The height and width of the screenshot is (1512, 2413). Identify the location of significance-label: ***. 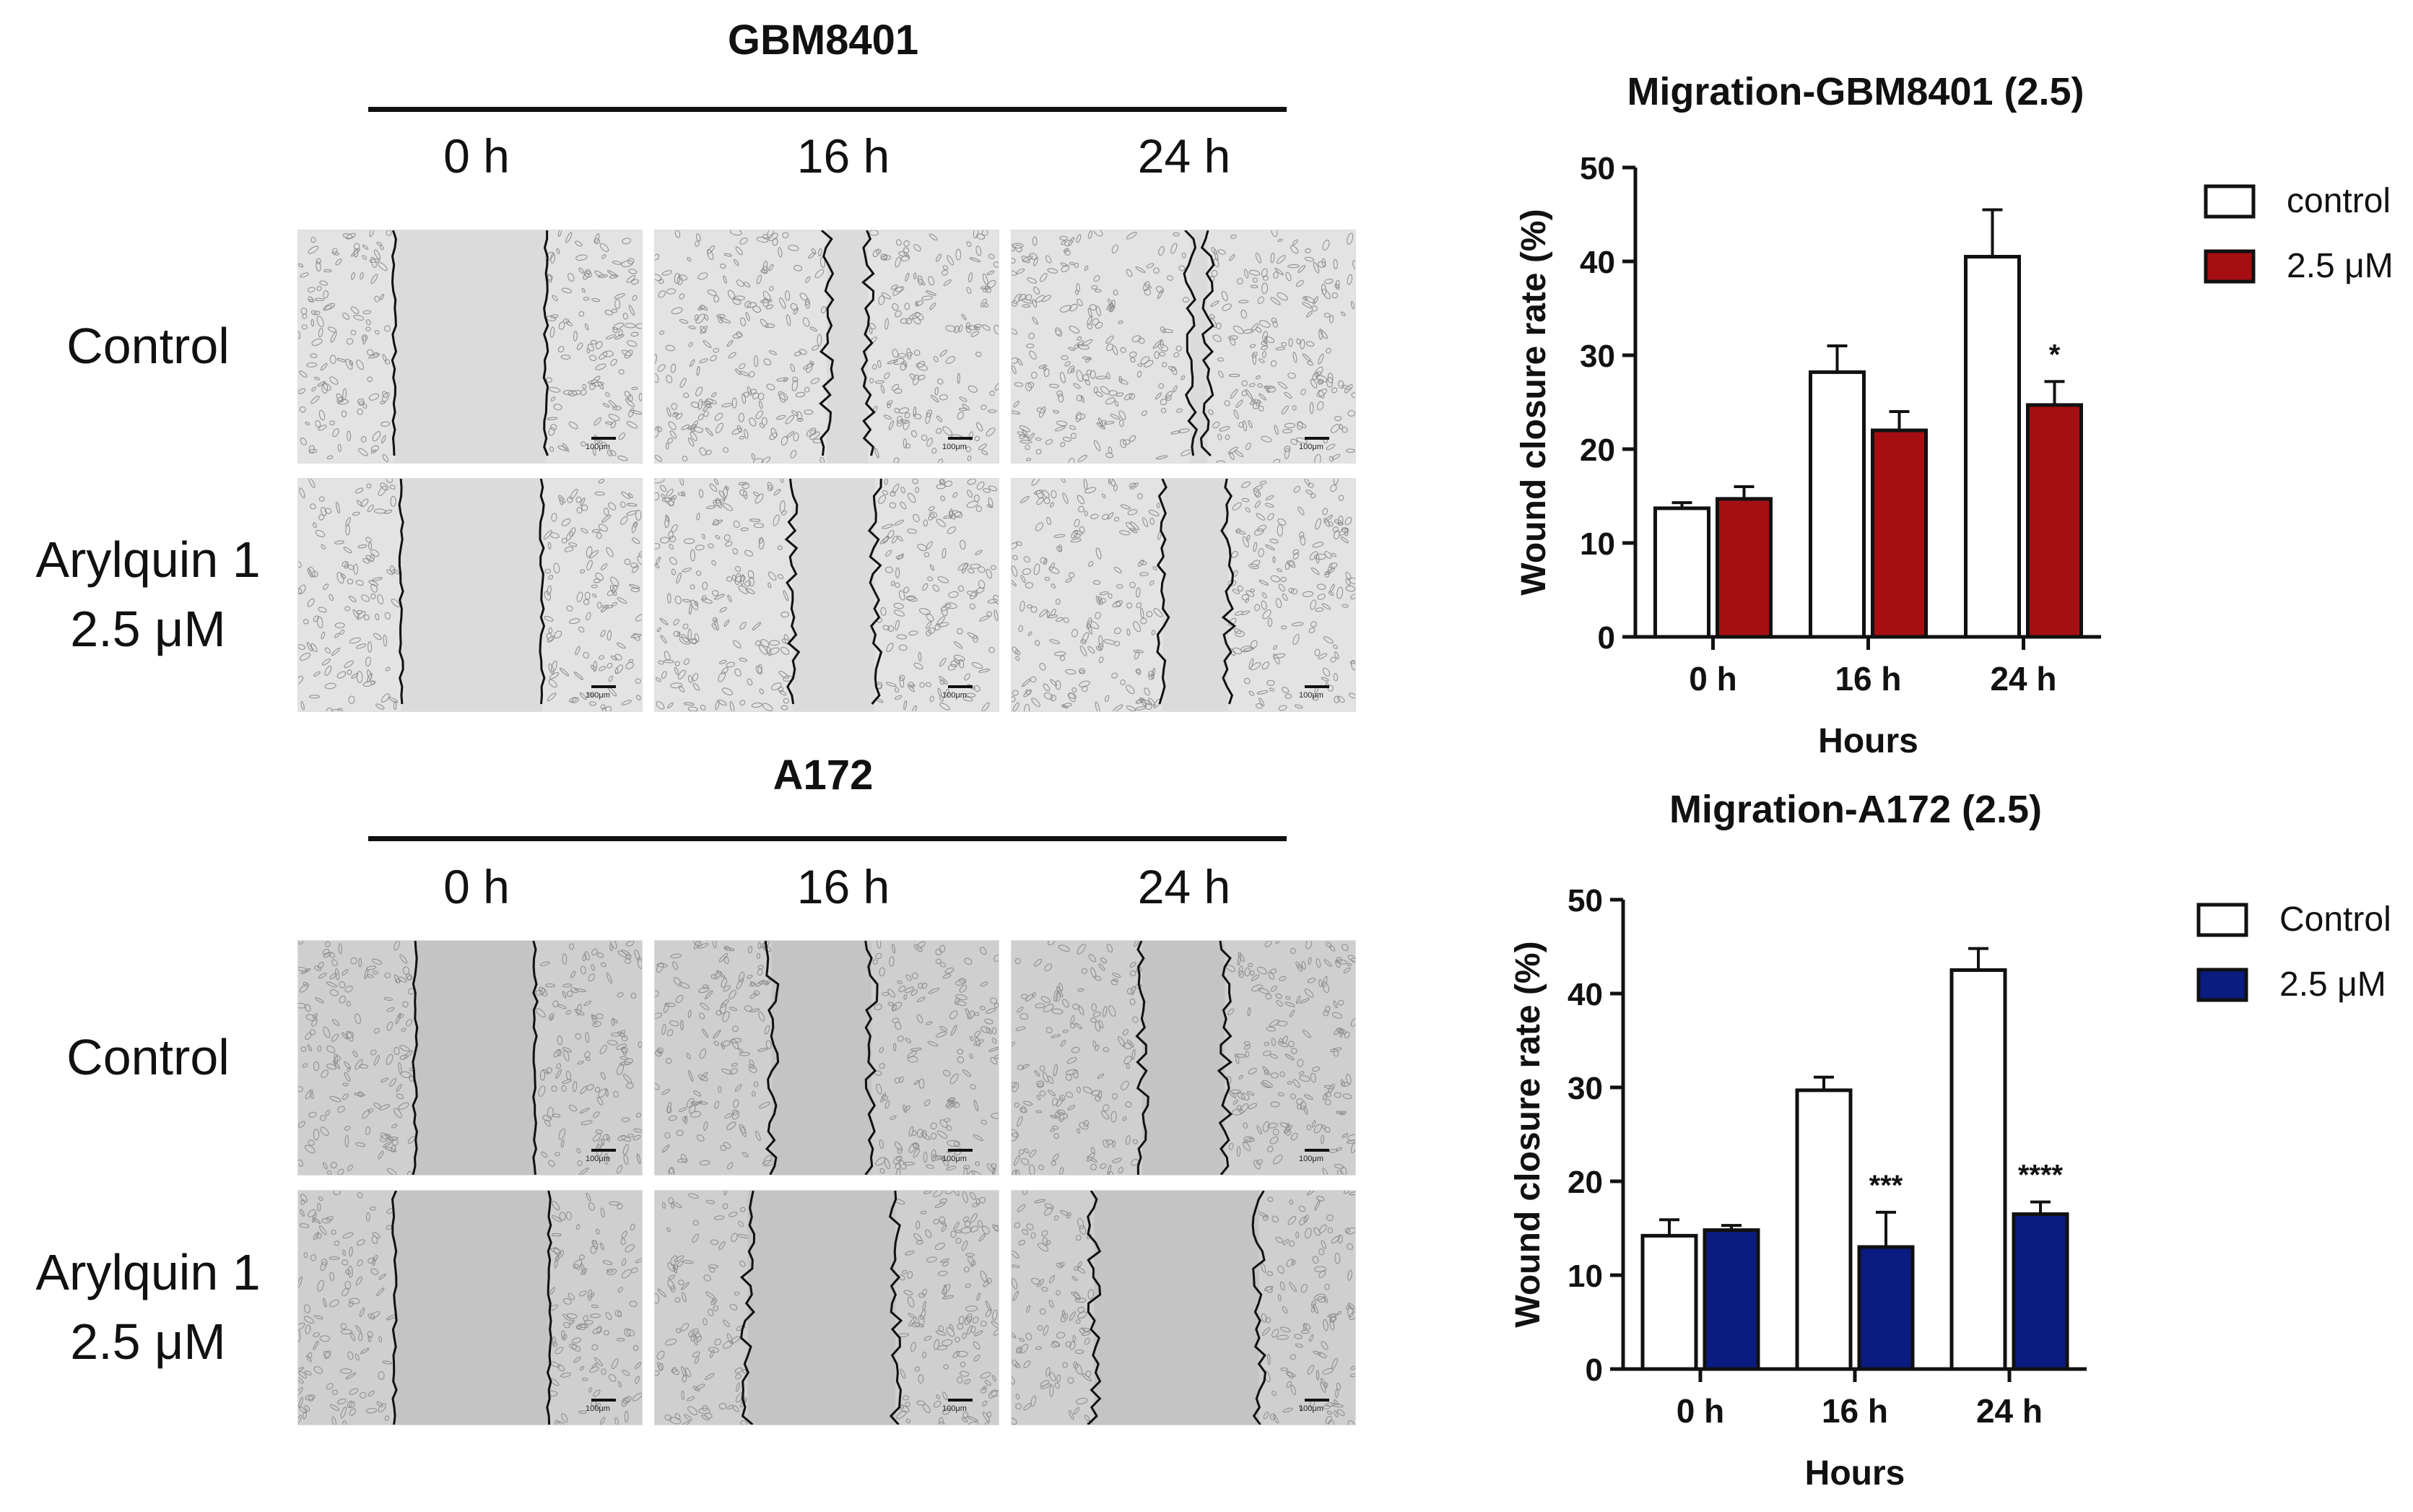
(1886, 1186).